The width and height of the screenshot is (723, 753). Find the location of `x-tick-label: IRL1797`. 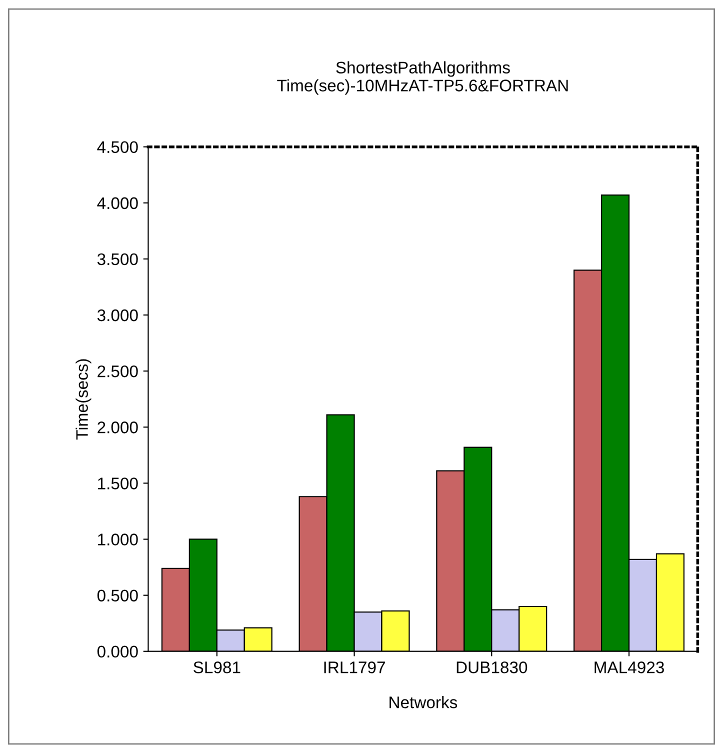

x-tick-label: IRL1797 is located at coordinates (354, 668).